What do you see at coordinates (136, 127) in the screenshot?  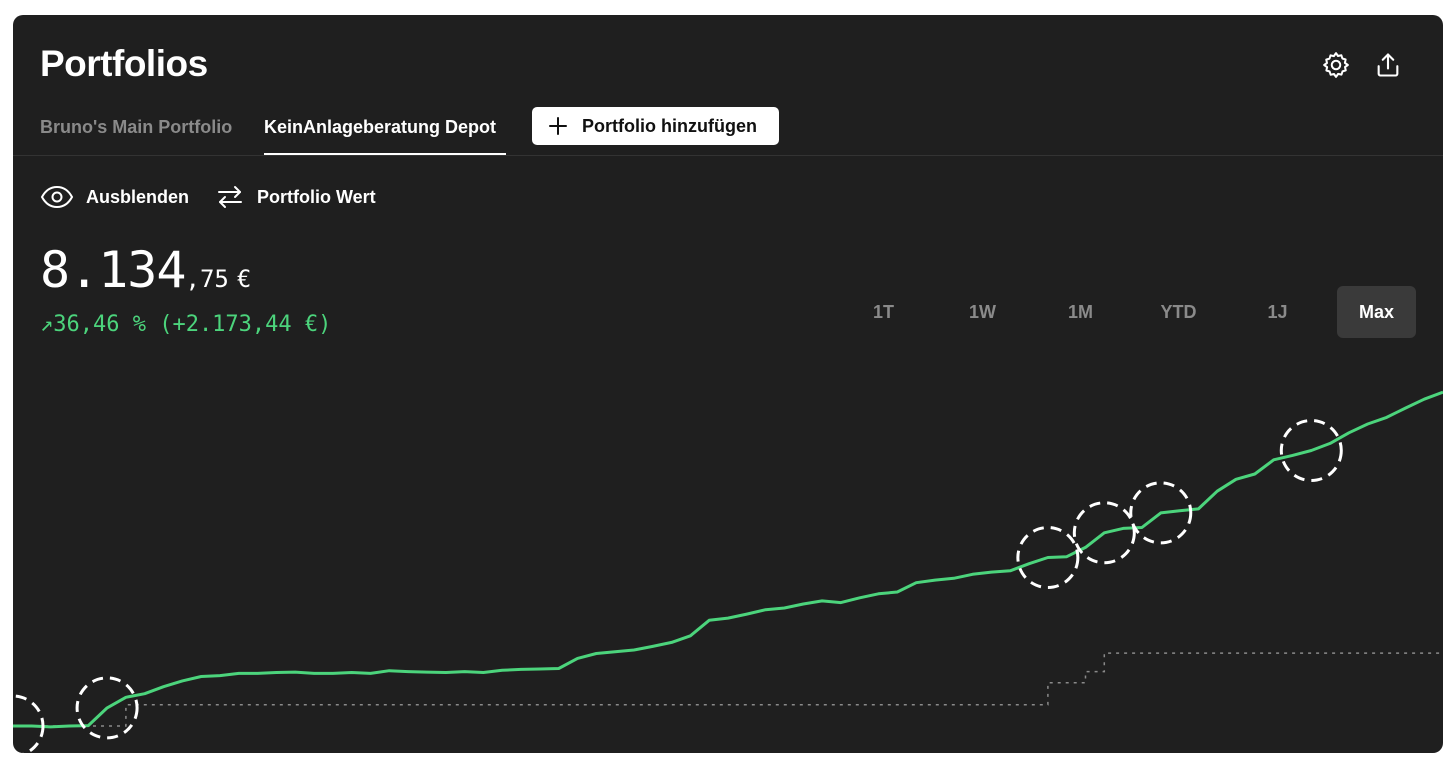 I see `tab-brunos-main-portfolio: Bruno's Main Portfolio` at bounding box center [136, 127].